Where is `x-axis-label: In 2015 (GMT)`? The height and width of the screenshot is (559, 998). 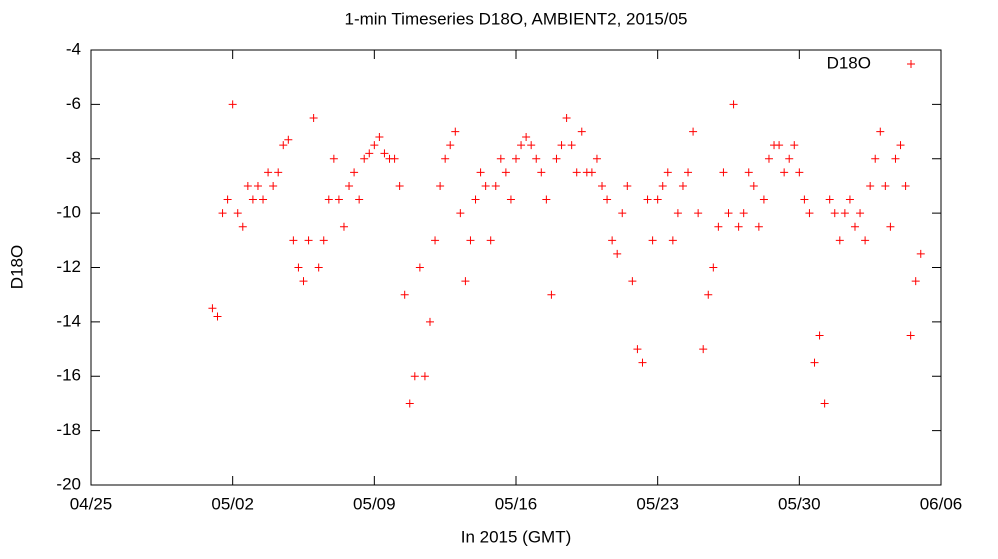 x-axis-label: In 2015 (GMT) is located at coordinates (516, 536).